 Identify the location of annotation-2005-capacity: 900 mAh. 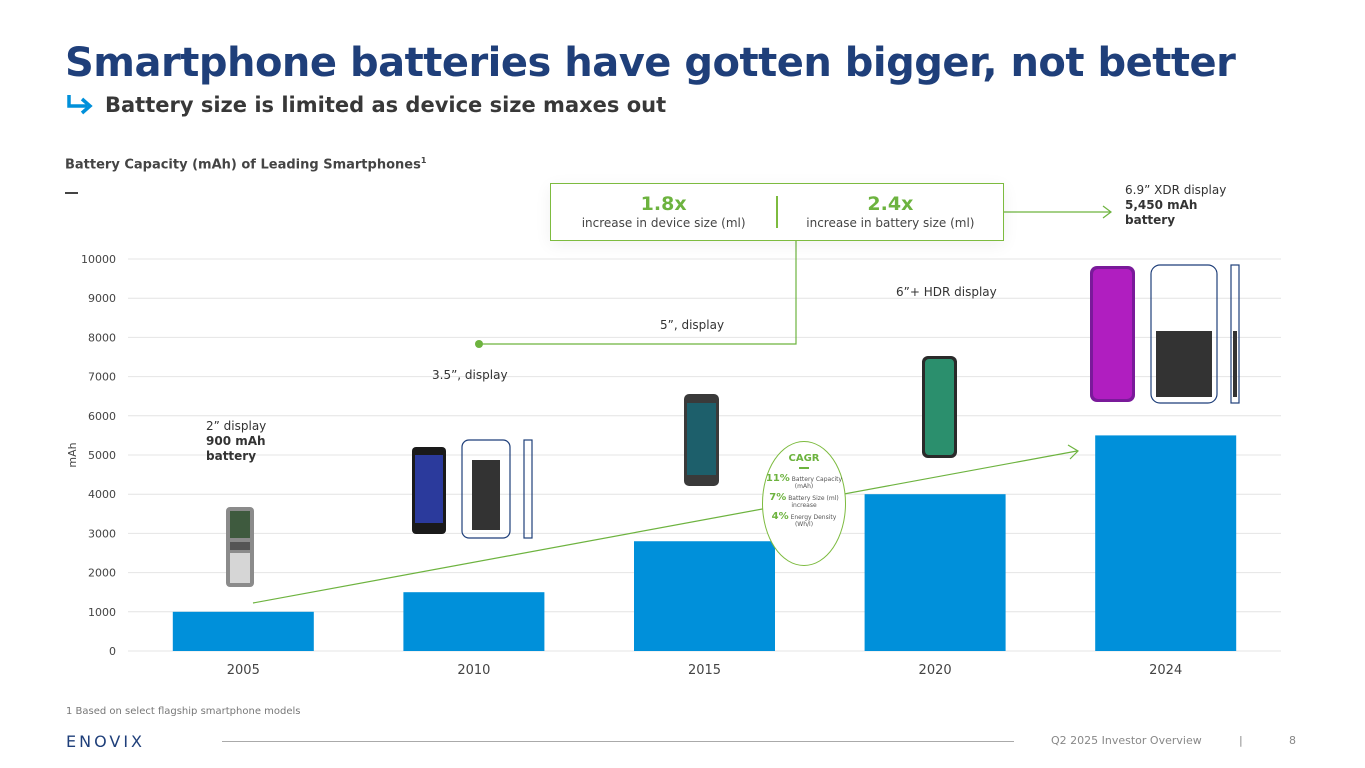
(236, 441).